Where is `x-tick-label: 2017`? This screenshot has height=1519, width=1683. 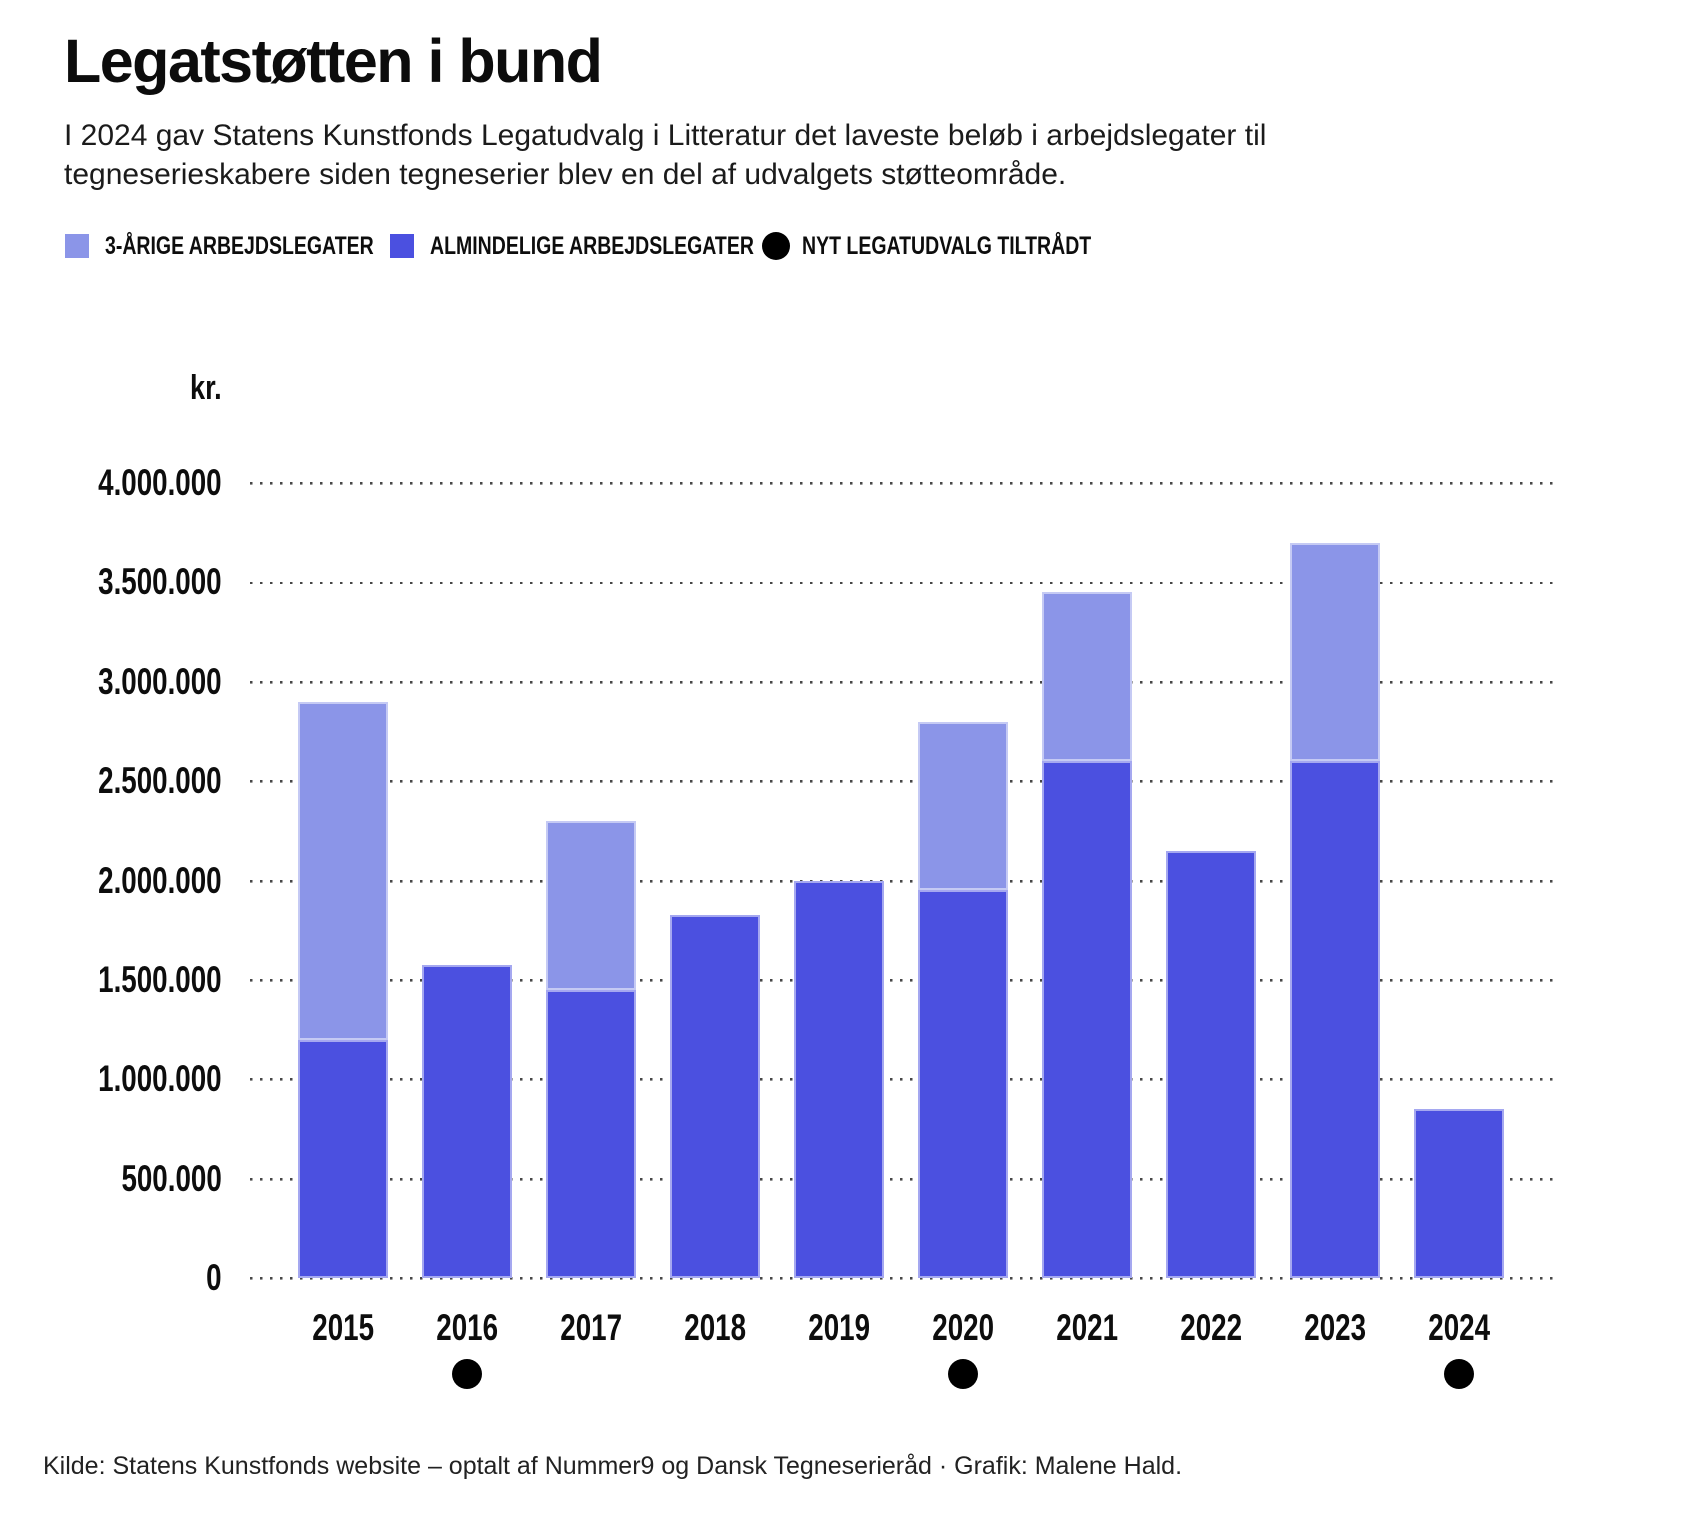
x-tick-label: 2017 is located at coordinates (591, 1327).